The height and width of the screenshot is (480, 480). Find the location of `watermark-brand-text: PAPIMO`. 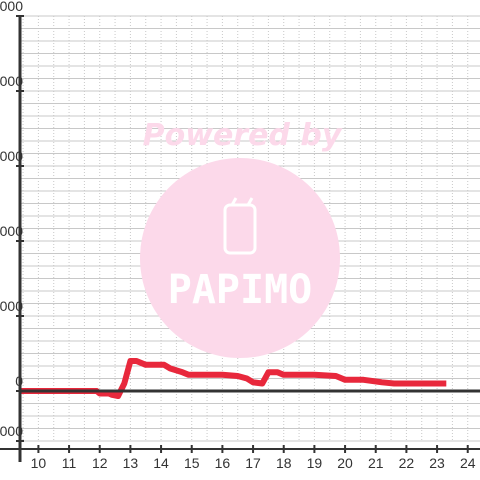

watermark-brand-text: PAPIMO is located at coordinates (240, 290).